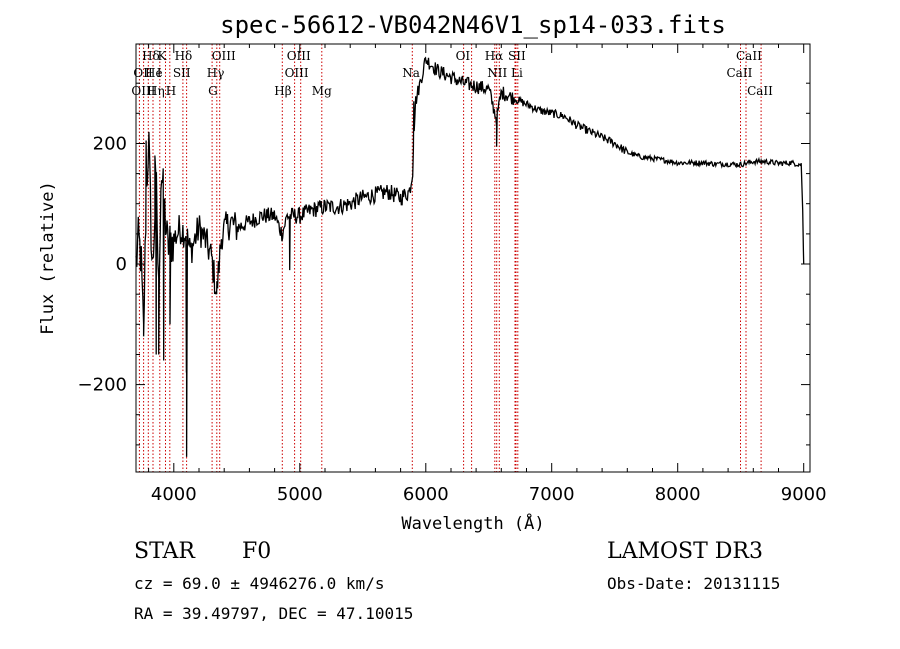 This screenshot has height=649, width=900. What do you see at coordinates (804, 494) in the screenshot?
I see `x-tick-label: 9000` at bounding box center [804, 494].